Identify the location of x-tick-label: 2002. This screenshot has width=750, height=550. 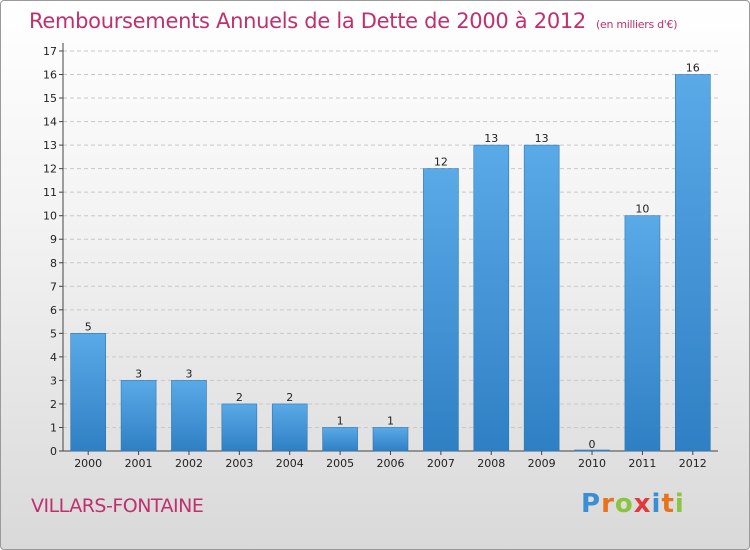
(189, 463).